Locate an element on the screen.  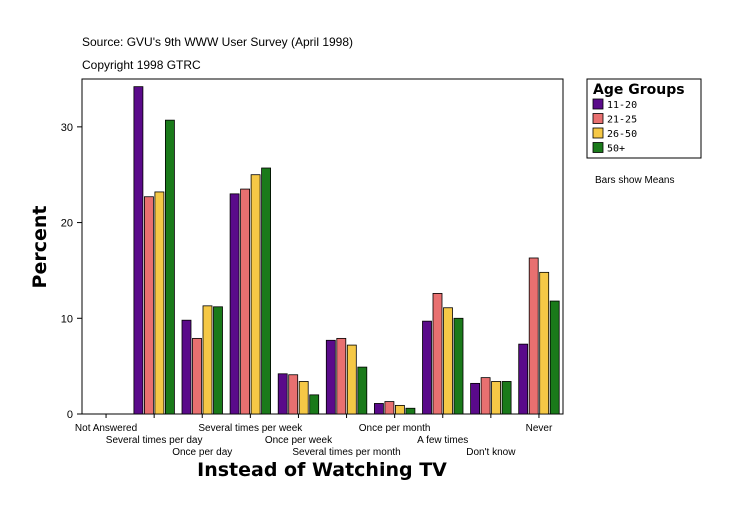
x-tick-label: Several times per month is located at coordinates (346, 452).